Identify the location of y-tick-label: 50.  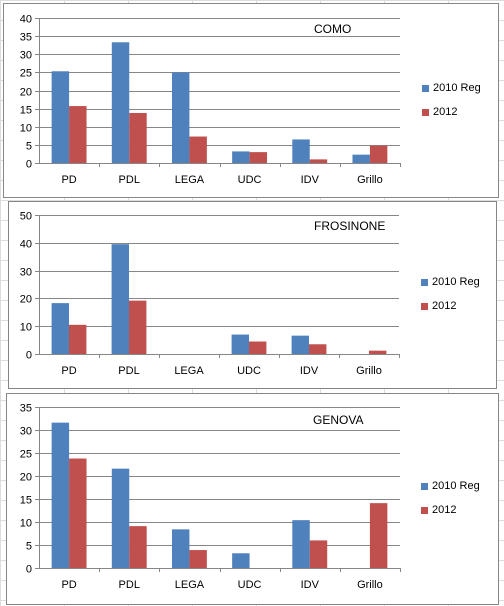
(26, 217).